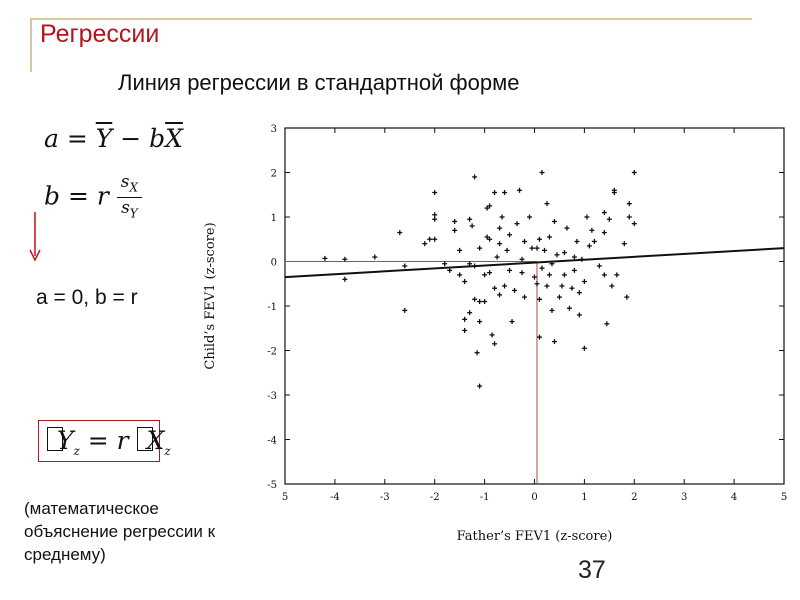 Image resolution: width=800 pixels, height=600 pixels. Describe the element at coordinates (535, 536) in the screenshot. I see `x-axis-label: Father’s FEV1 (z-score)` at that location.